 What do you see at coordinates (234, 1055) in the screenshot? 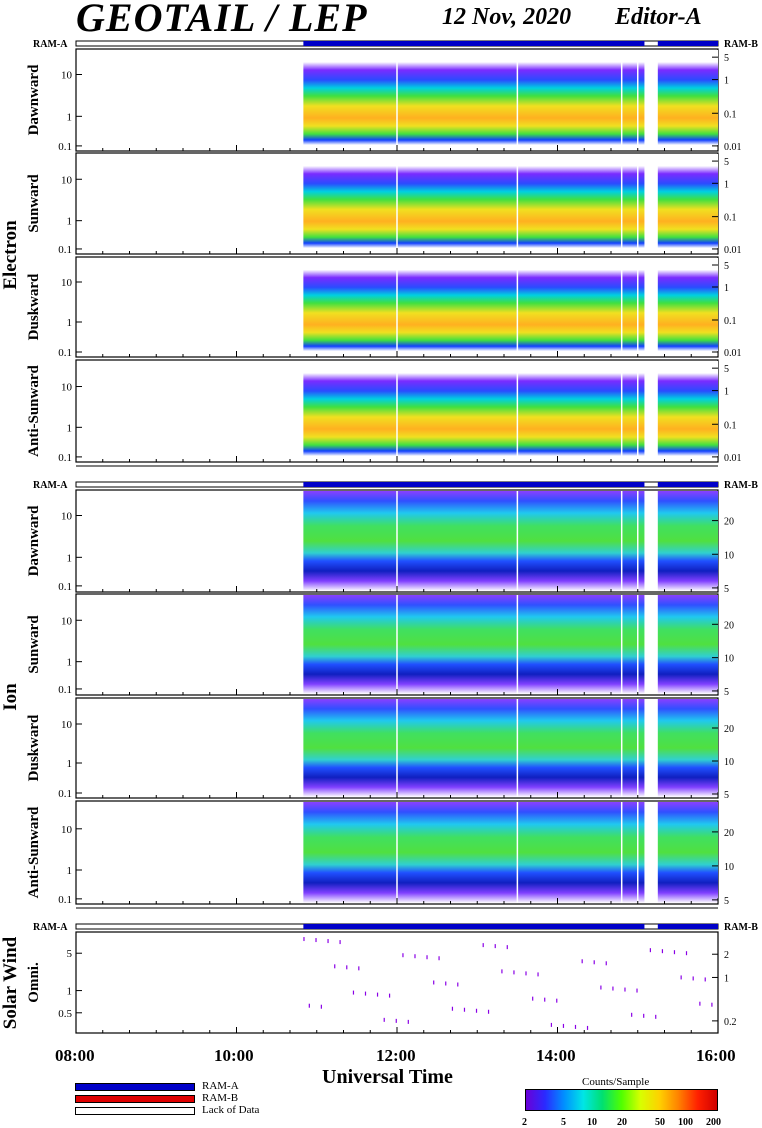
I see `x-tick-label: 10:00` at bounding box center [234, 1055].